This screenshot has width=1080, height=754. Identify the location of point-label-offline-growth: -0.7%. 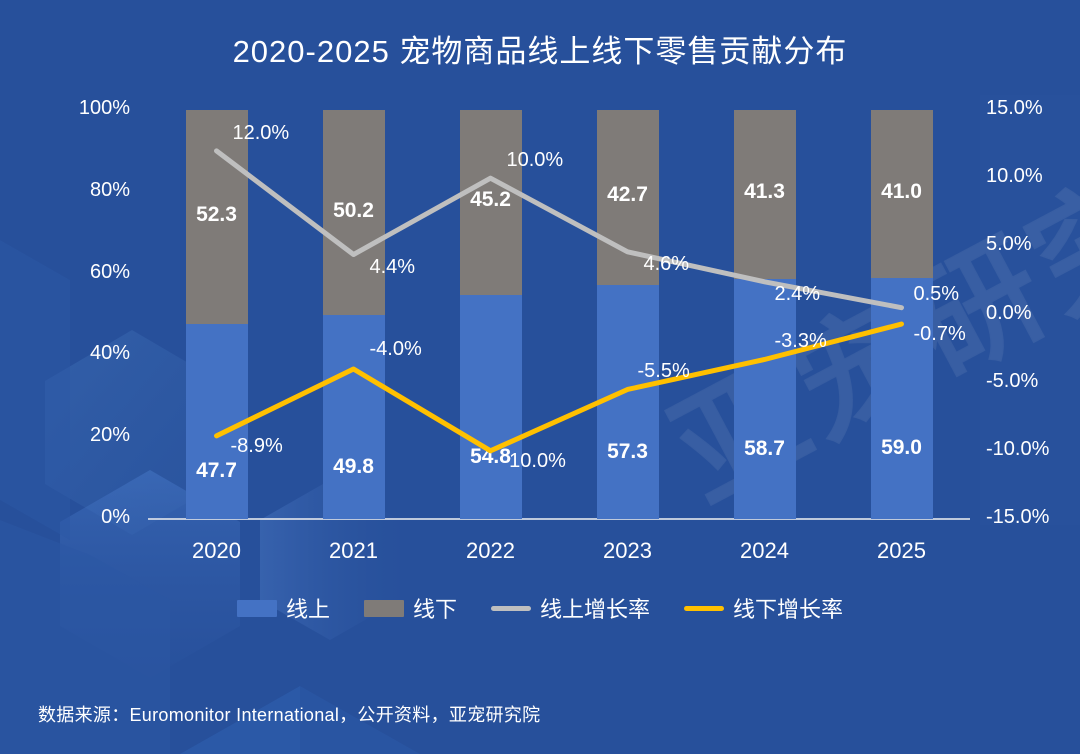
(939, 334).